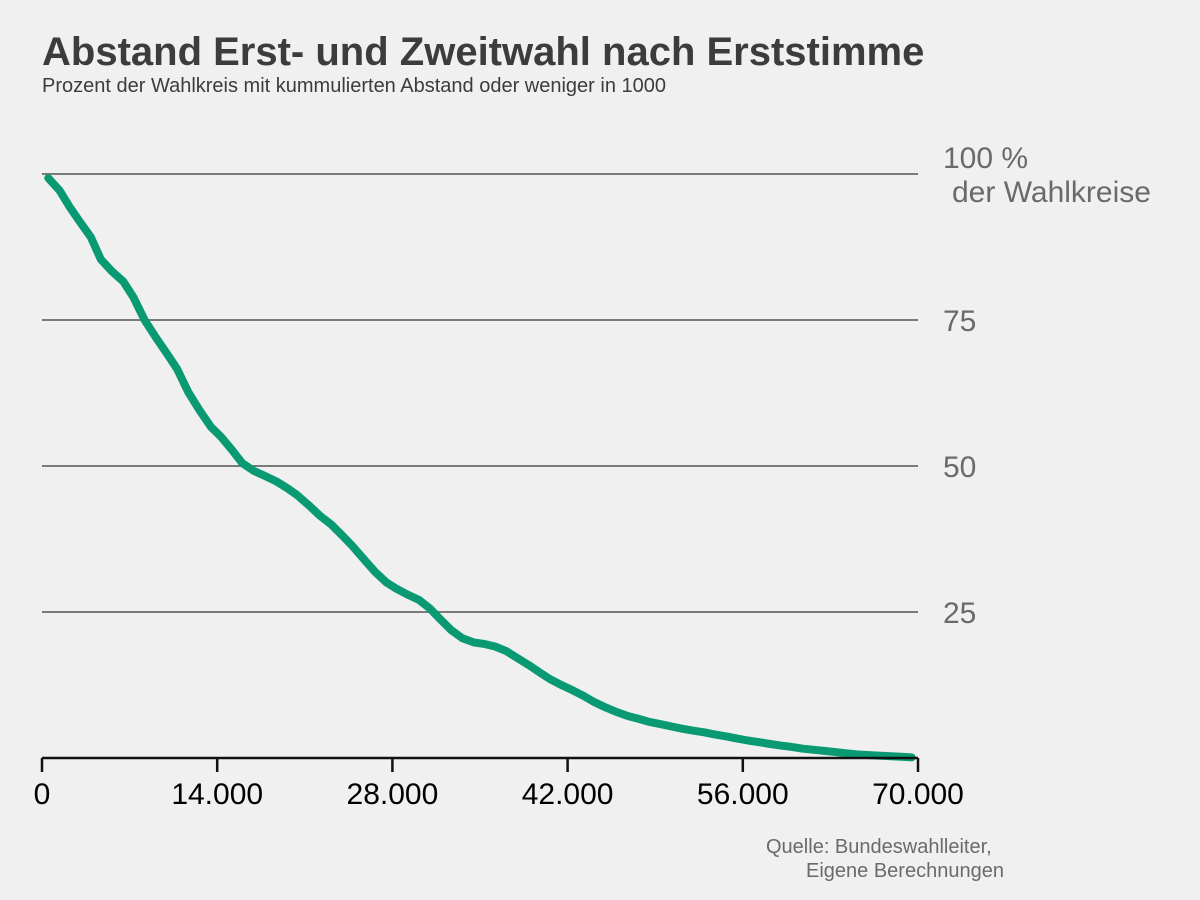  What do you see at coordinates (879, 847) in the screenshot?
I see `source-line-1: Quelle: Bundeswahlleiter,` at bounding box center [879, 847].